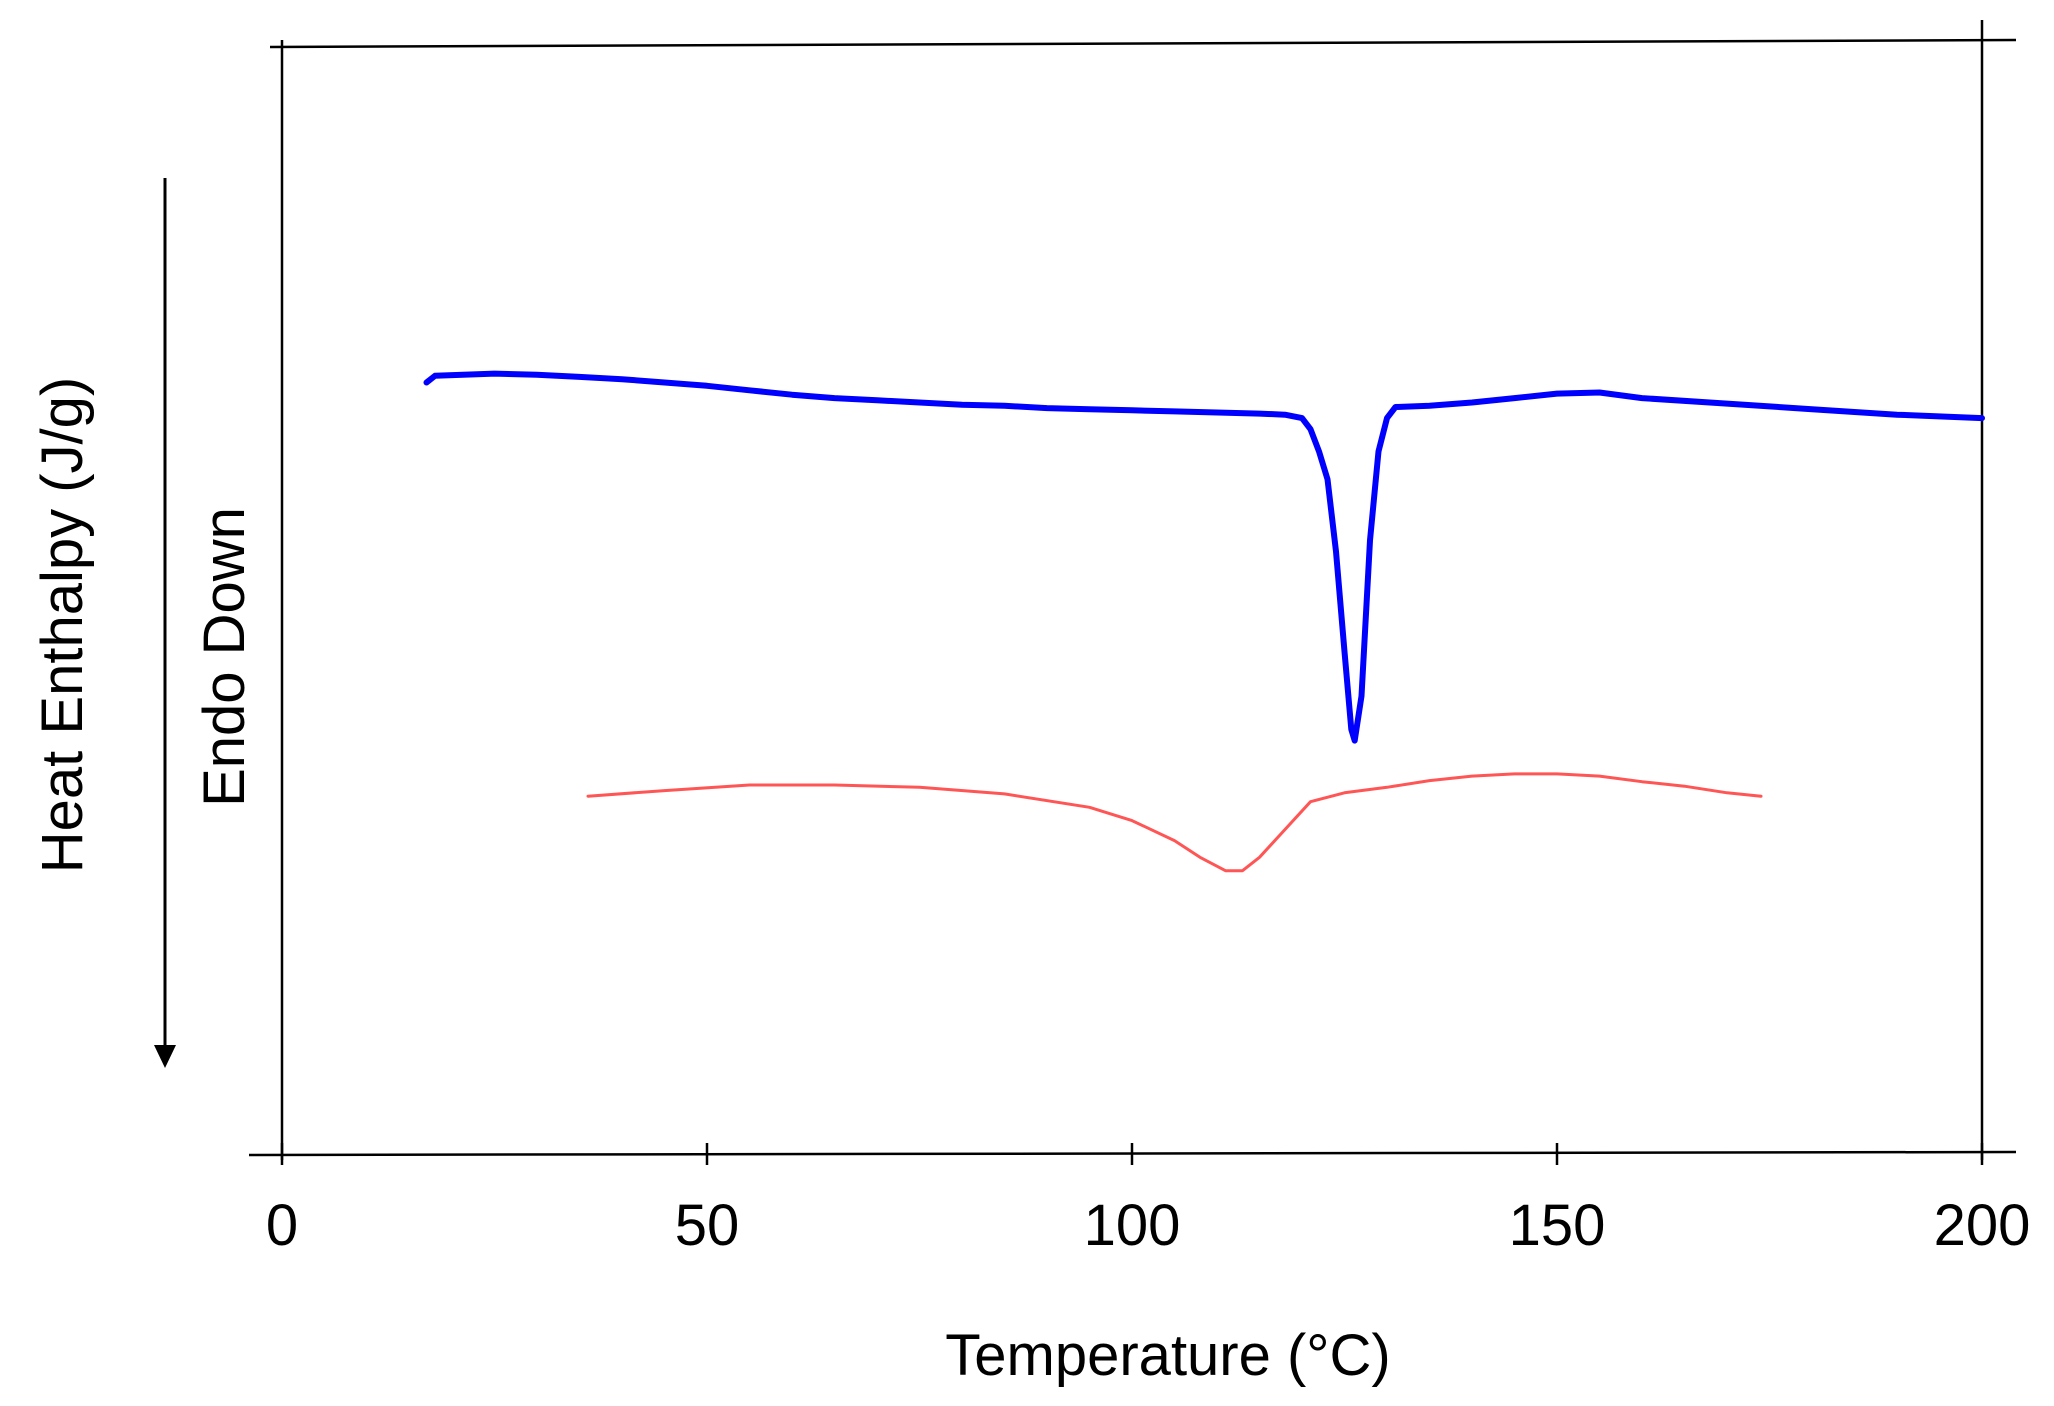  I want to click on x-tick-label: 100, so click(1132, 1225).